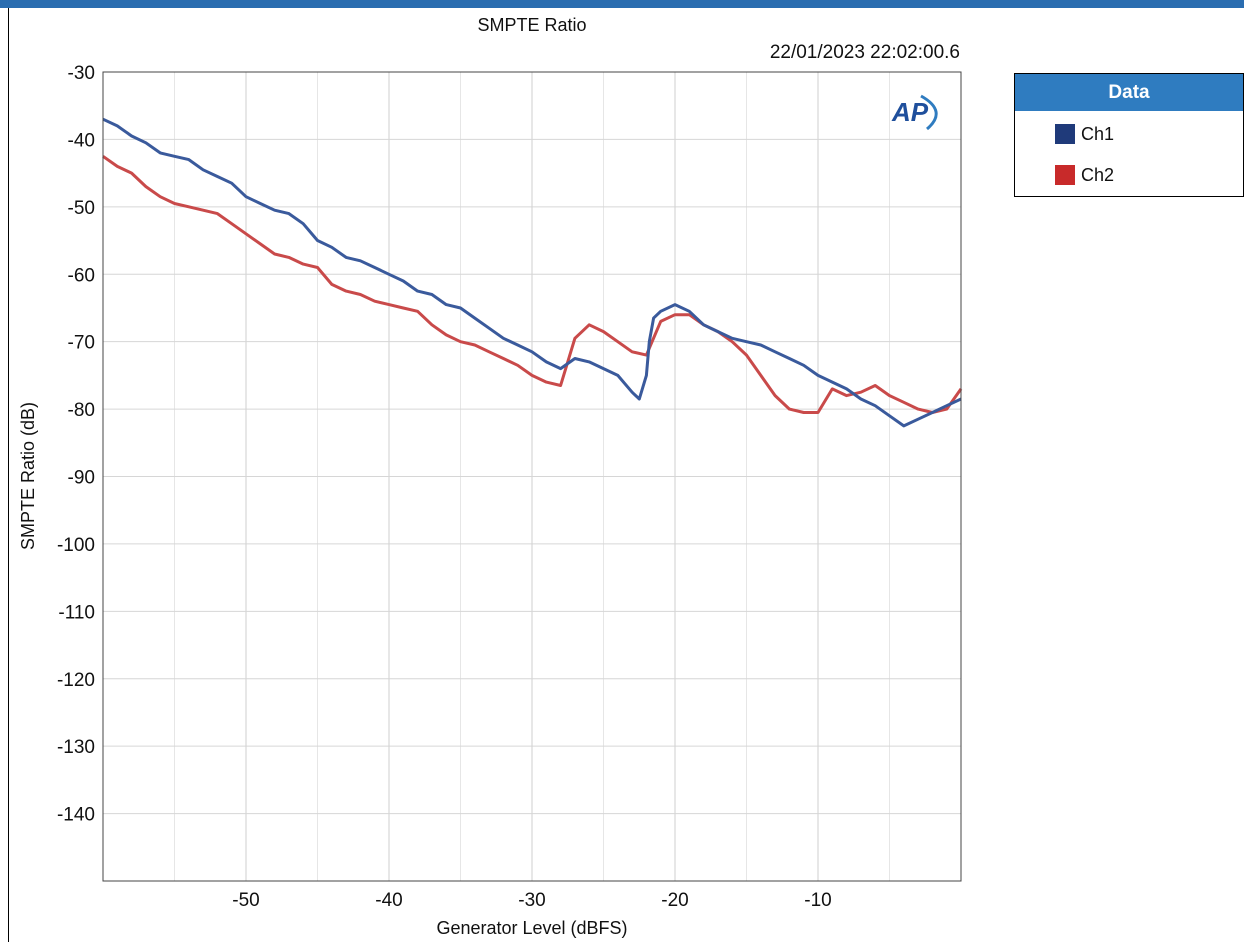 This screenshot has height=942, width=1244. Describe the element at coordinates (76, 545) in the screenshot. I see `y-tick-label: -100` at that location.